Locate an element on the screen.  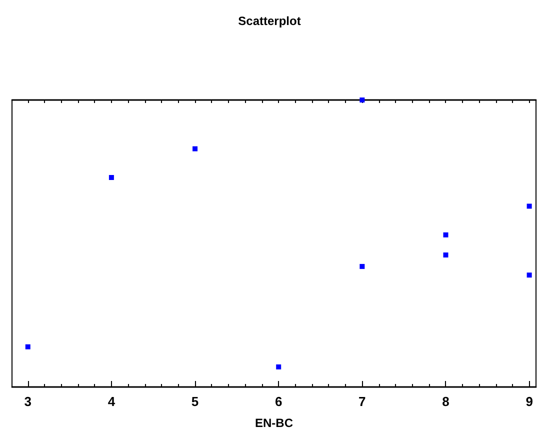
x-tick-label: 4 is located at coordinates (112, 401).